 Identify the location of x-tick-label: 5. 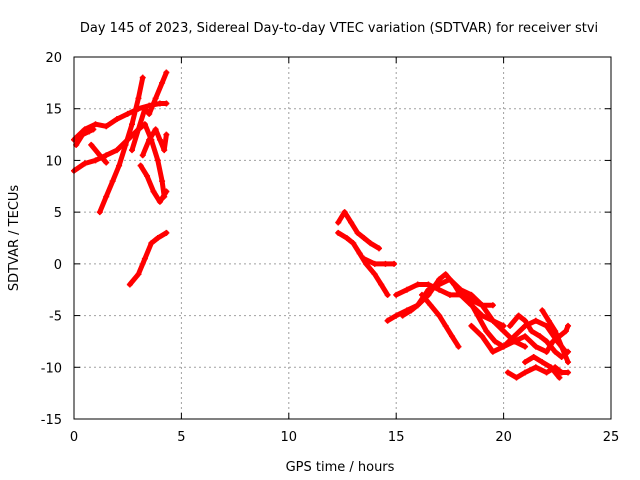
(181, 437).